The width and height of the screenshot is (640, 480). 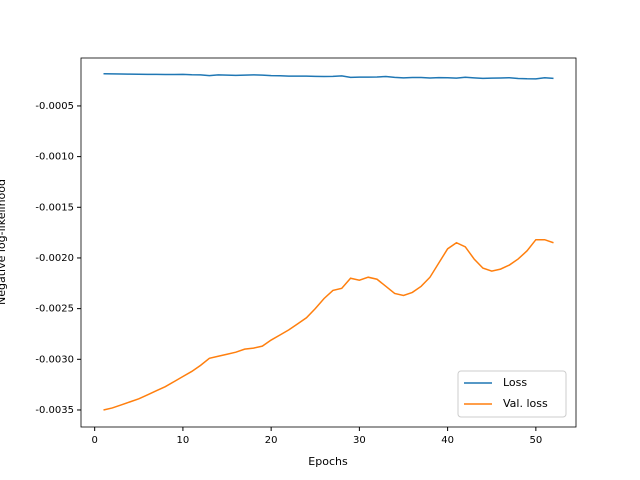 I want to click on line, so click(x=328, y=76).